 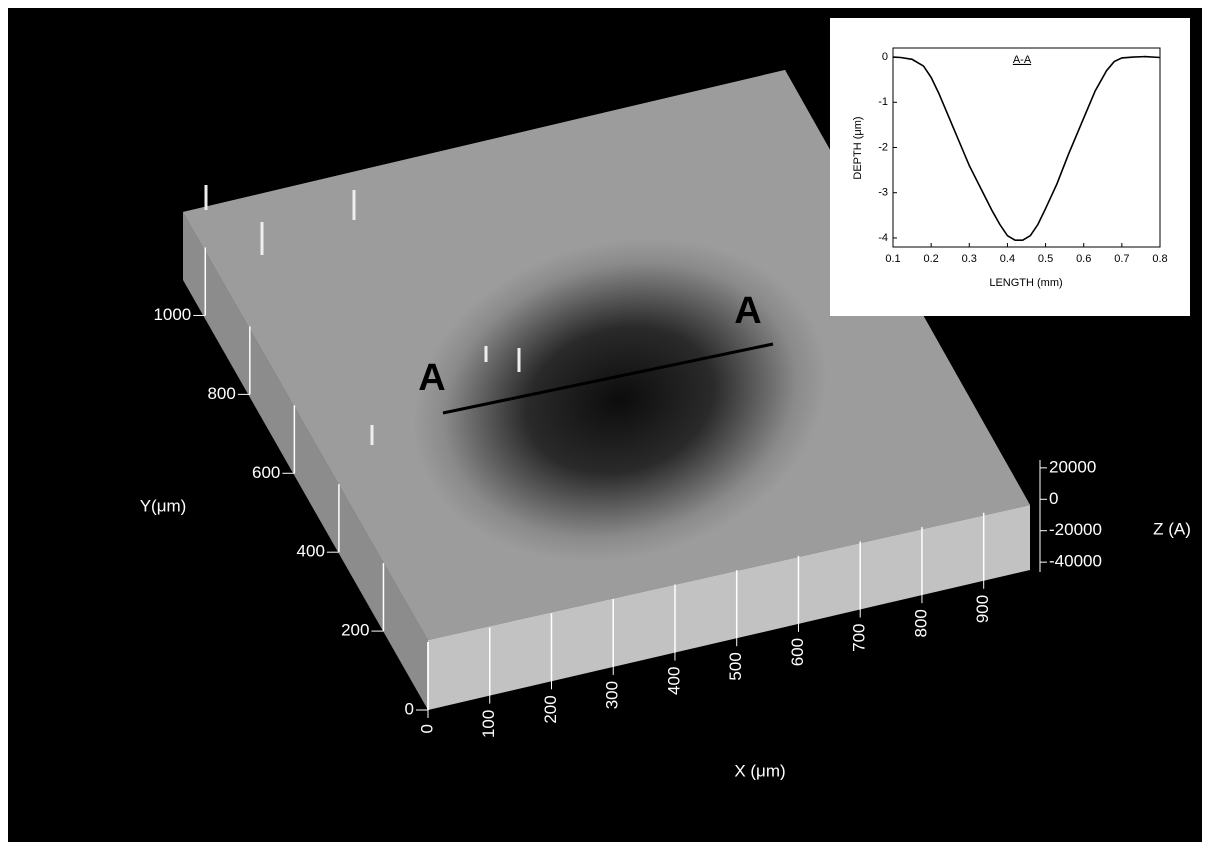 What do you see at coordinates (883, 238) in the screenshot?
I see `y-tick-label: -4` at bounding box center [883, 238].